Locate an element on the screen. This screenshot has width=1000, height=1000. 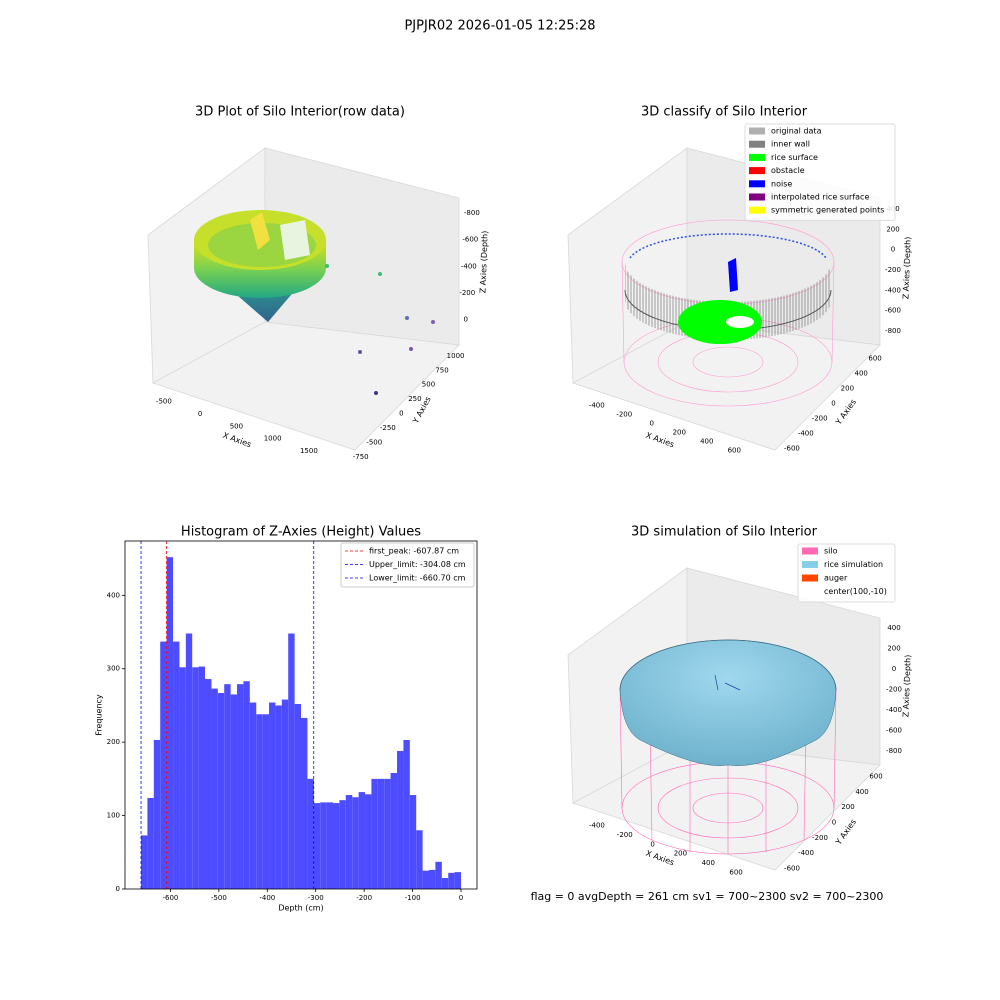
legend-box is located at coordinates (407, 565).